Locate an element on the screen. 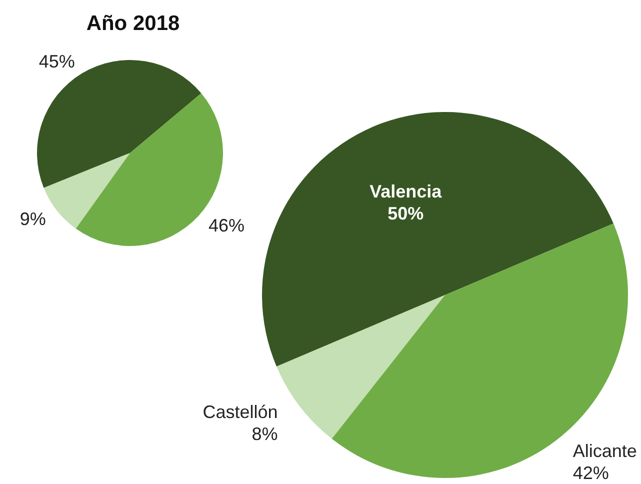 Image resolution: width=641 pixels, height=484 pixels. data-label: 9% is located at coordinates (33, 219).